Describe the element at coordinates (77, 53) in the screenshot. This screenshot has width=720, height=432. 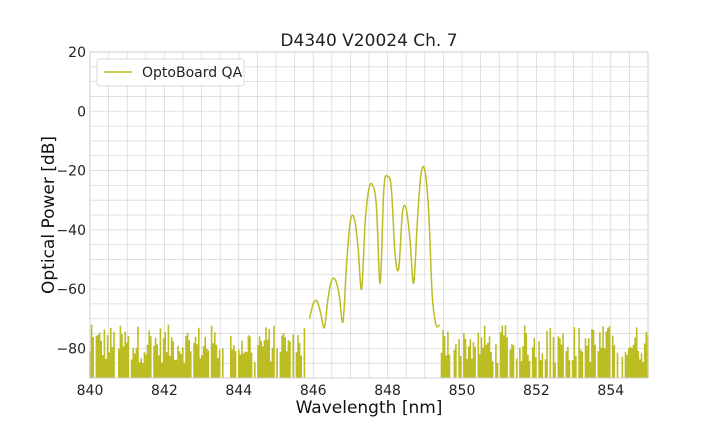
I see `y-tick-label: 20` at that location.